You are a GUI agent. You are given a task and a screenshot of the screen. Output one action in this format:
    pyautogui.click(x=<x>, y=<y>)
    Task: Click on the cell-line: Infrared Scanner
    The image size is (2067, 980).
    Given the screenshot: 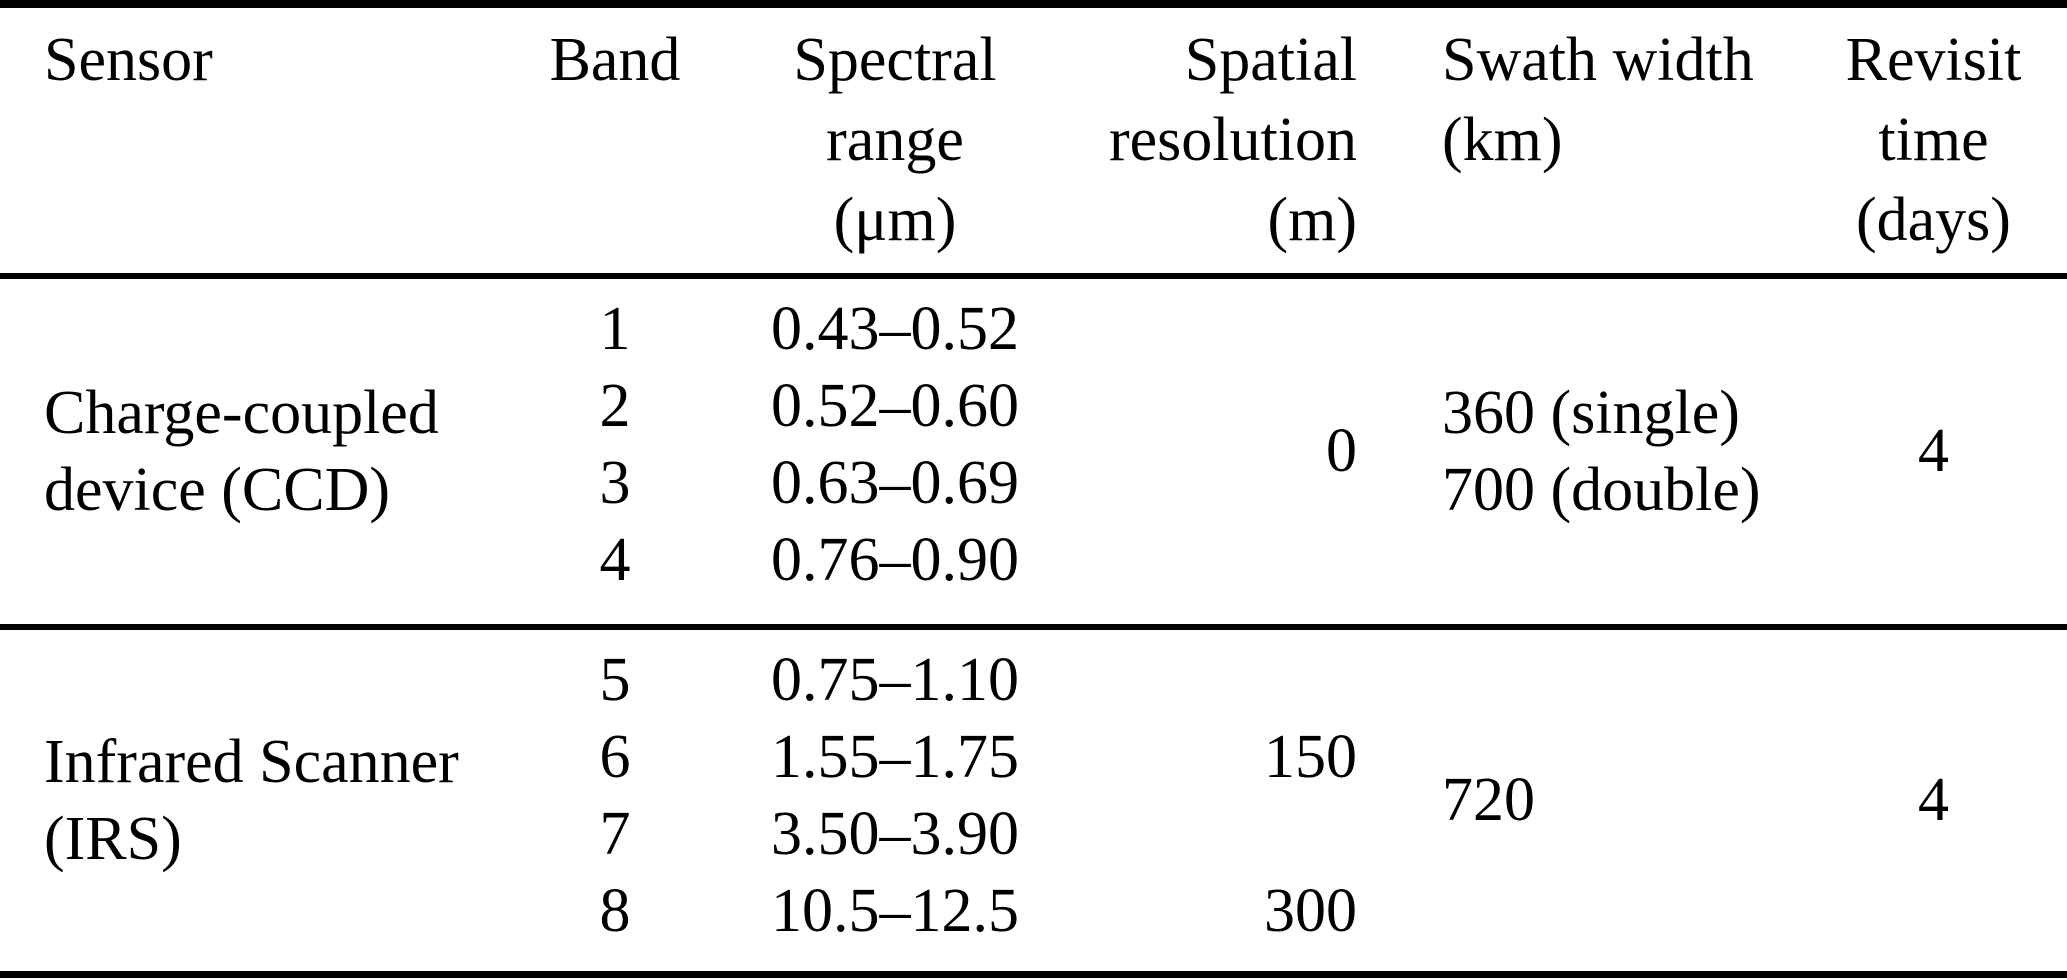 What is the action you would take?
    pyautogui.click(x=251, y=761)
    